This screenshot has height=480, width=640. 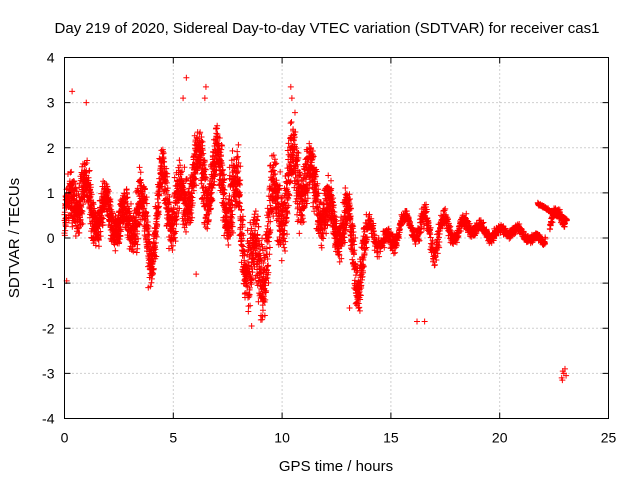 I want to click on y-axis-label: SDTVAR / TECUs, so click(x=14, y=238).